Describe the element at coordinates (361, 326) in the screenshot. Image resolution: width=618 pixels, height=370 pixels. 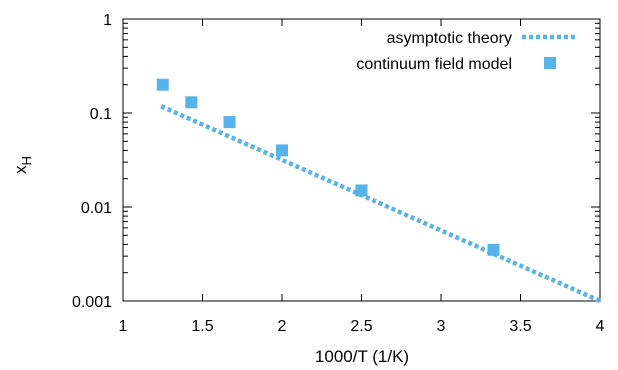
I see `x-tick-label: 2.5` at that location.